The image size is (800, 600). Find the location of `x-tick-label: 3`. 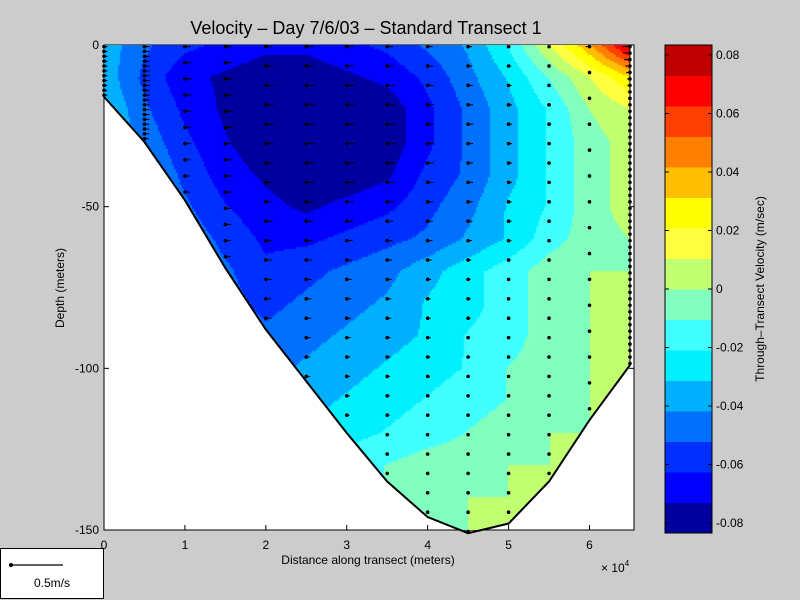

x-tick-label: 3 is located at coordinates (346, 545).